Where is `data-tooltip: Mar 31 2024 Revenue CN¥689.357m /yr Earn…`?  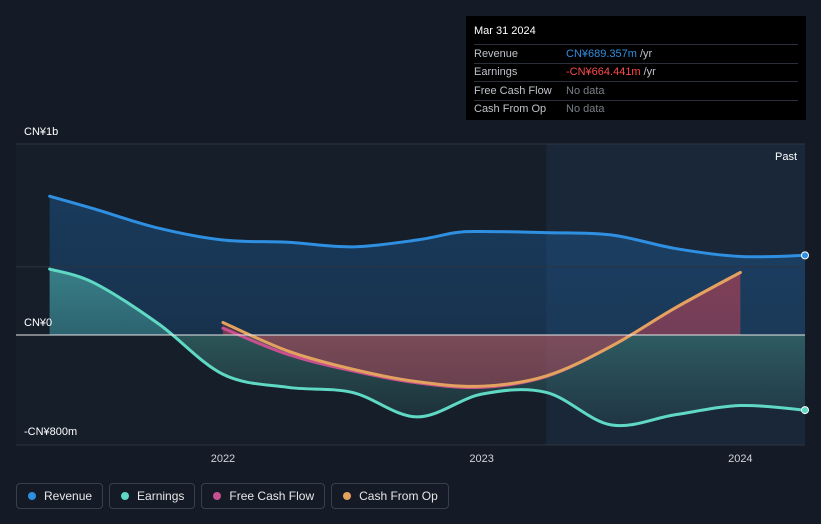
data-tooltip: Mar 31 2024 Revenue CN¥689.357m /yr Earn… is located at coordinates (636, 68).